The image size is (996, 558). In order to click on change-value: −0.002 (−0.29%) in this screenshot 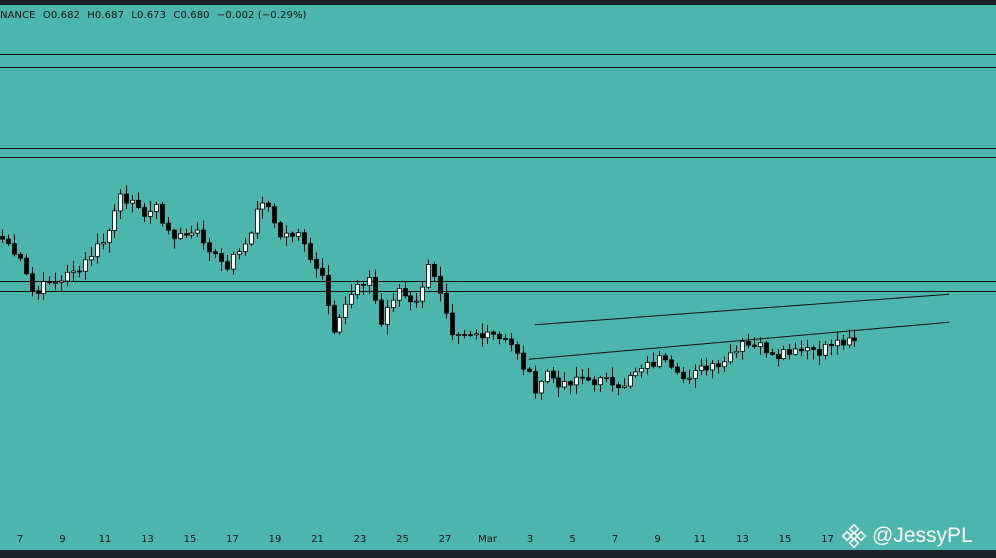, I will do `click(261, 15)`.